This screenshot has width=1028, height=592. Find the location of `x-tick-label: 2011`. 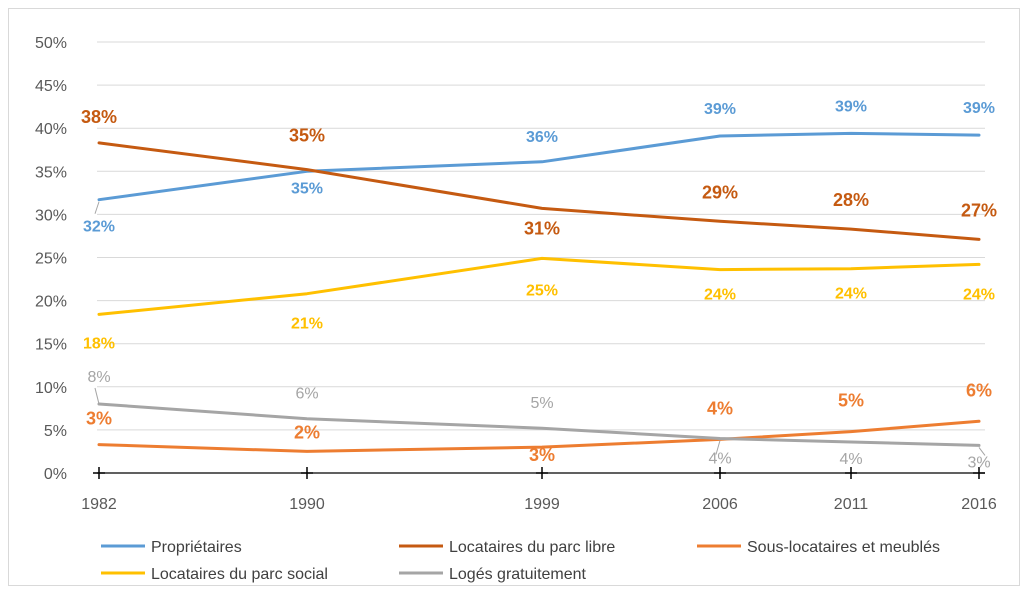

x-tick-label: 2011 is located at coordinates (851, 504).